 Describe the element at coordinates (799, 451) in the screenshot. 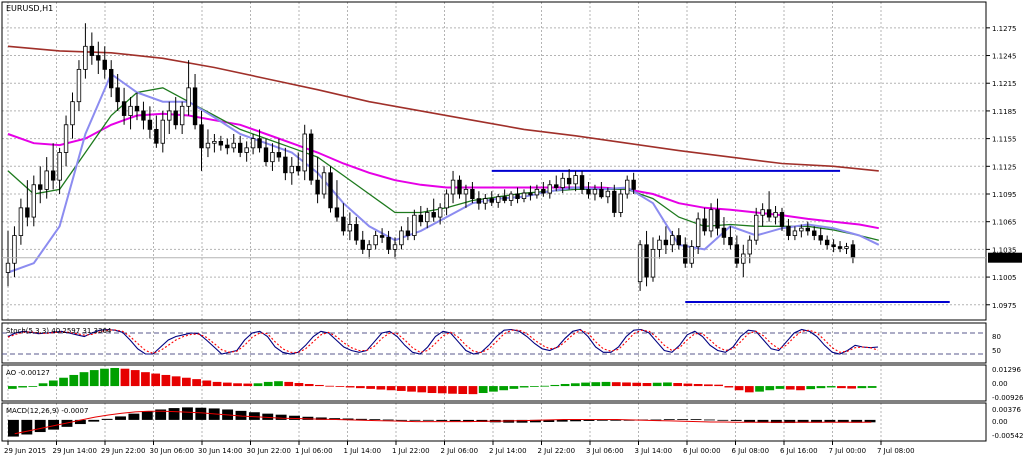

I see `time-tick-label: 6 Jul 16:00` at that location.